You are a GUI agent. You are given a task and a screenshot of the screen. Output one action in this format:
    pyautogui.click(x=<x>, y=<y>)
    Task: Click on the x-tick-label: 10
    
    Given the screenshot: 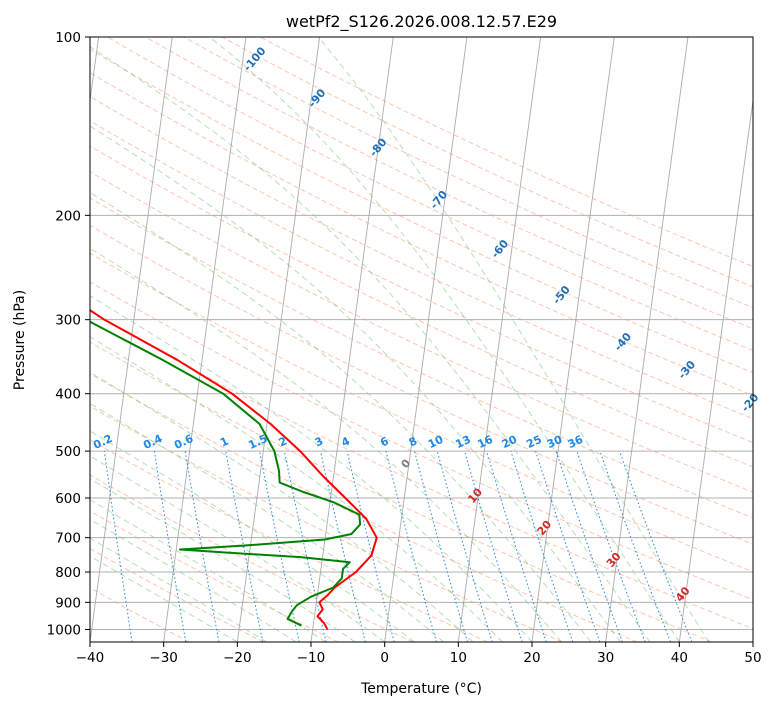 What is the action you would take?
    pyautogui.click(x=458, y=658)
    